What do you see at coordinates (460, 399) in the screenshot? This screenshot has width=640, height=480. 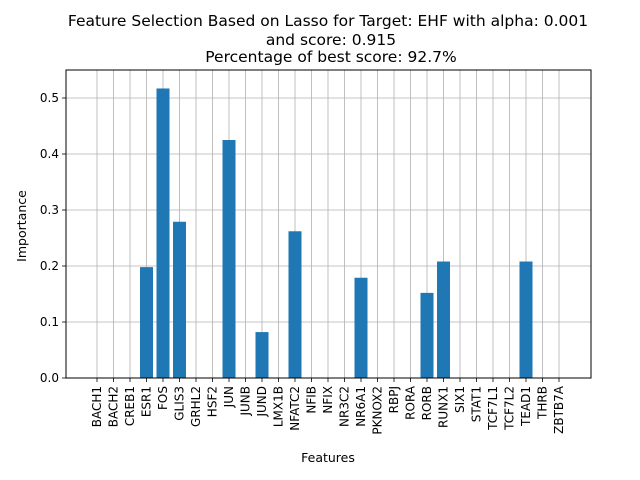 I see `x-tick-label: SIX1` at bounding box center [460, 399].